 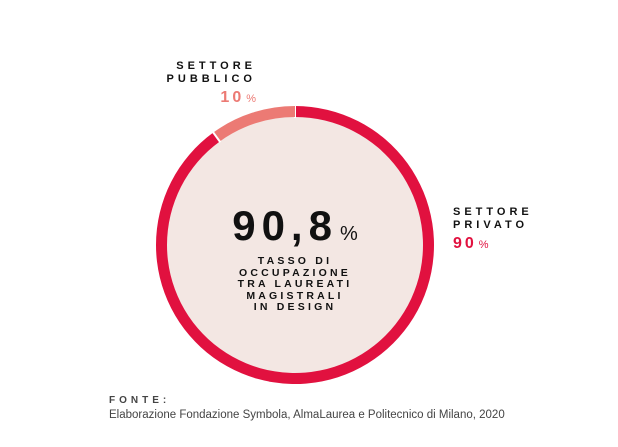 I want to click on public-label-line2: PUBBLICO, so click(x=211, y=79).